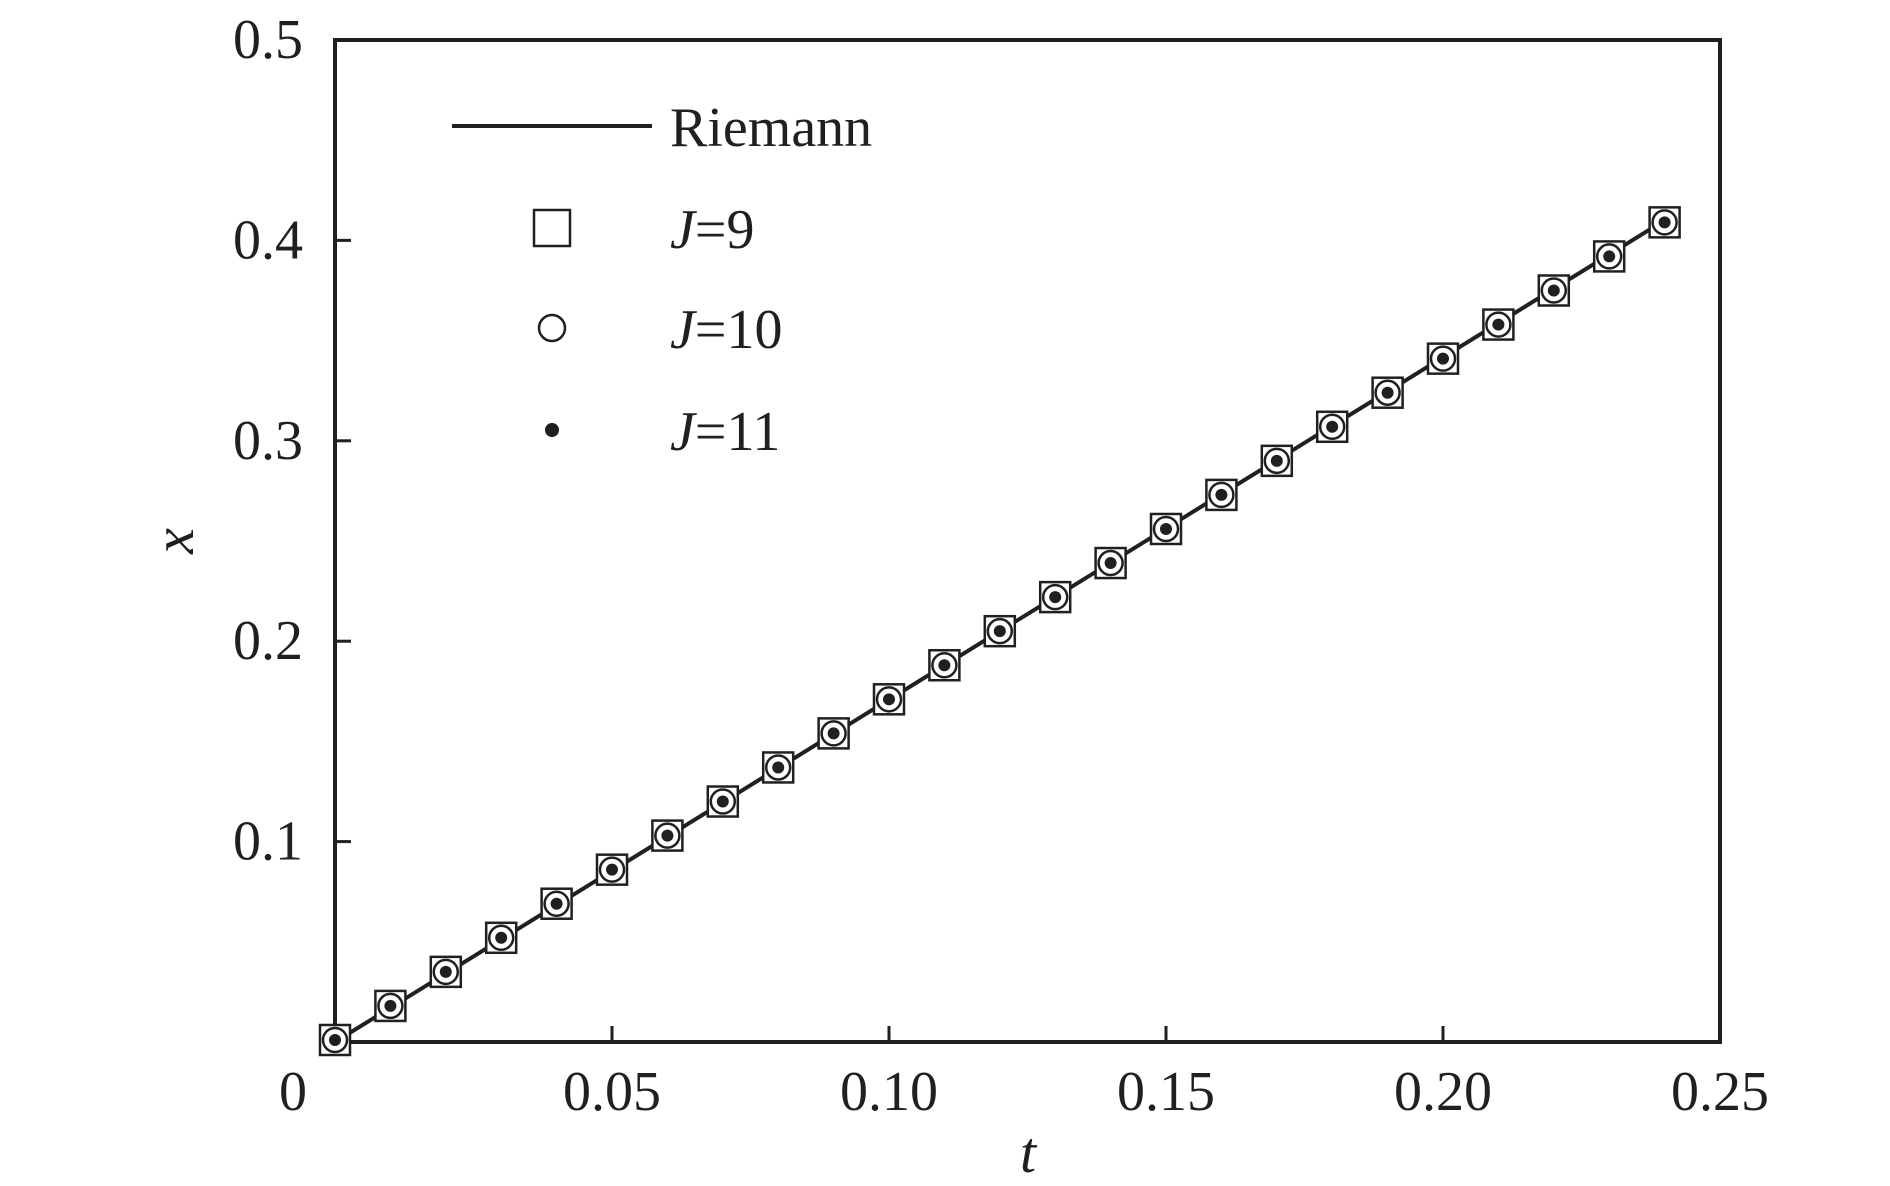 The width and height of the screenshot is (1890, 1186). Describe the element at coordinates (1166, 1092) in the screenshot. I see `x-tick-label: 0.15` at that location.